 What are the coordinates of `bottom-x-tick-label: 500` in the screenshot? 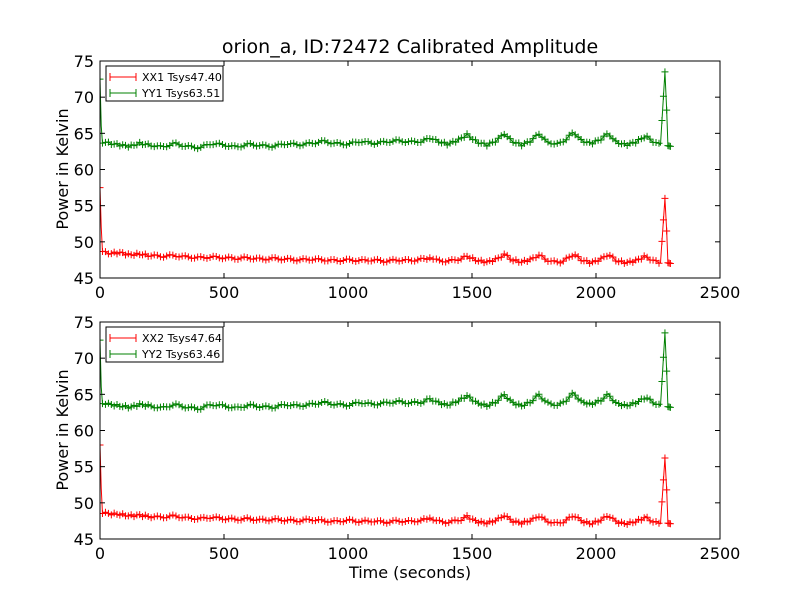 It's located at (224, 553).